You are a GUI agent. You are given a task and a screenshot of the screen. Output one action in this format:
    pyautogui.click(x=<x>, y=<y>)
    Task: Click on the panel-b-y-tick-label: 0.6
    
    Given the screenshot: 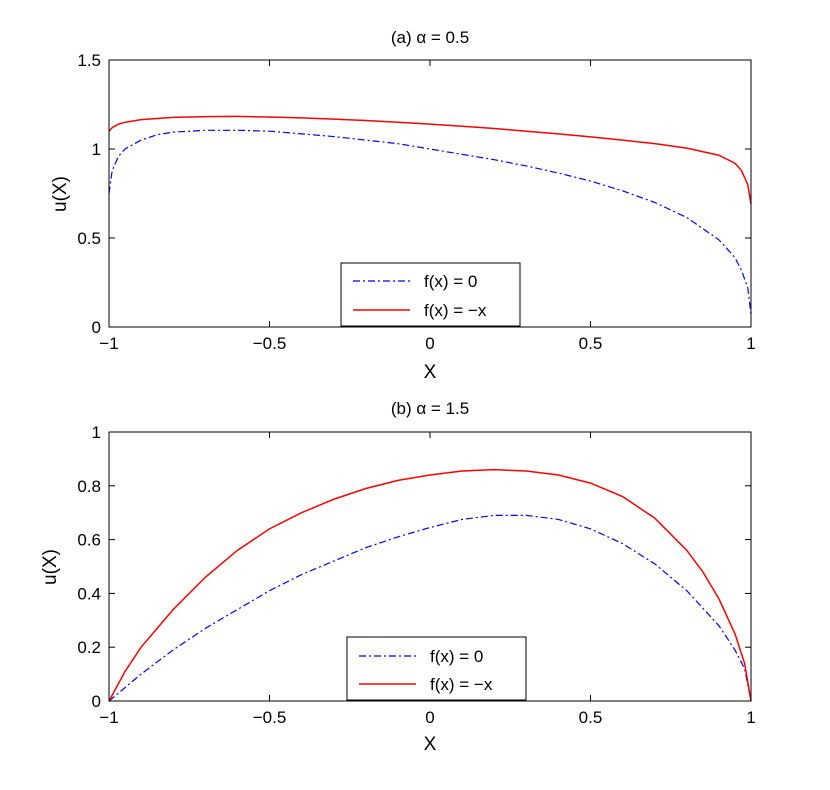 What is the action you would take?
    pyautogui.click(x=89, y=540)
    